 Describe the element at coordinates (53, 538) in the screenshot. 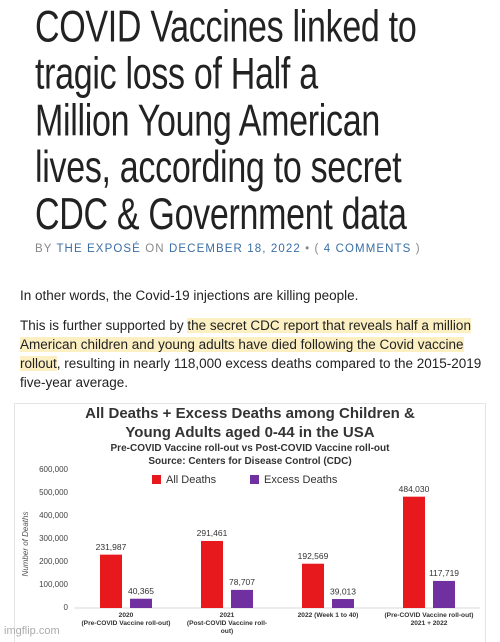

I see `y-tick-label: 300,000` at that location.